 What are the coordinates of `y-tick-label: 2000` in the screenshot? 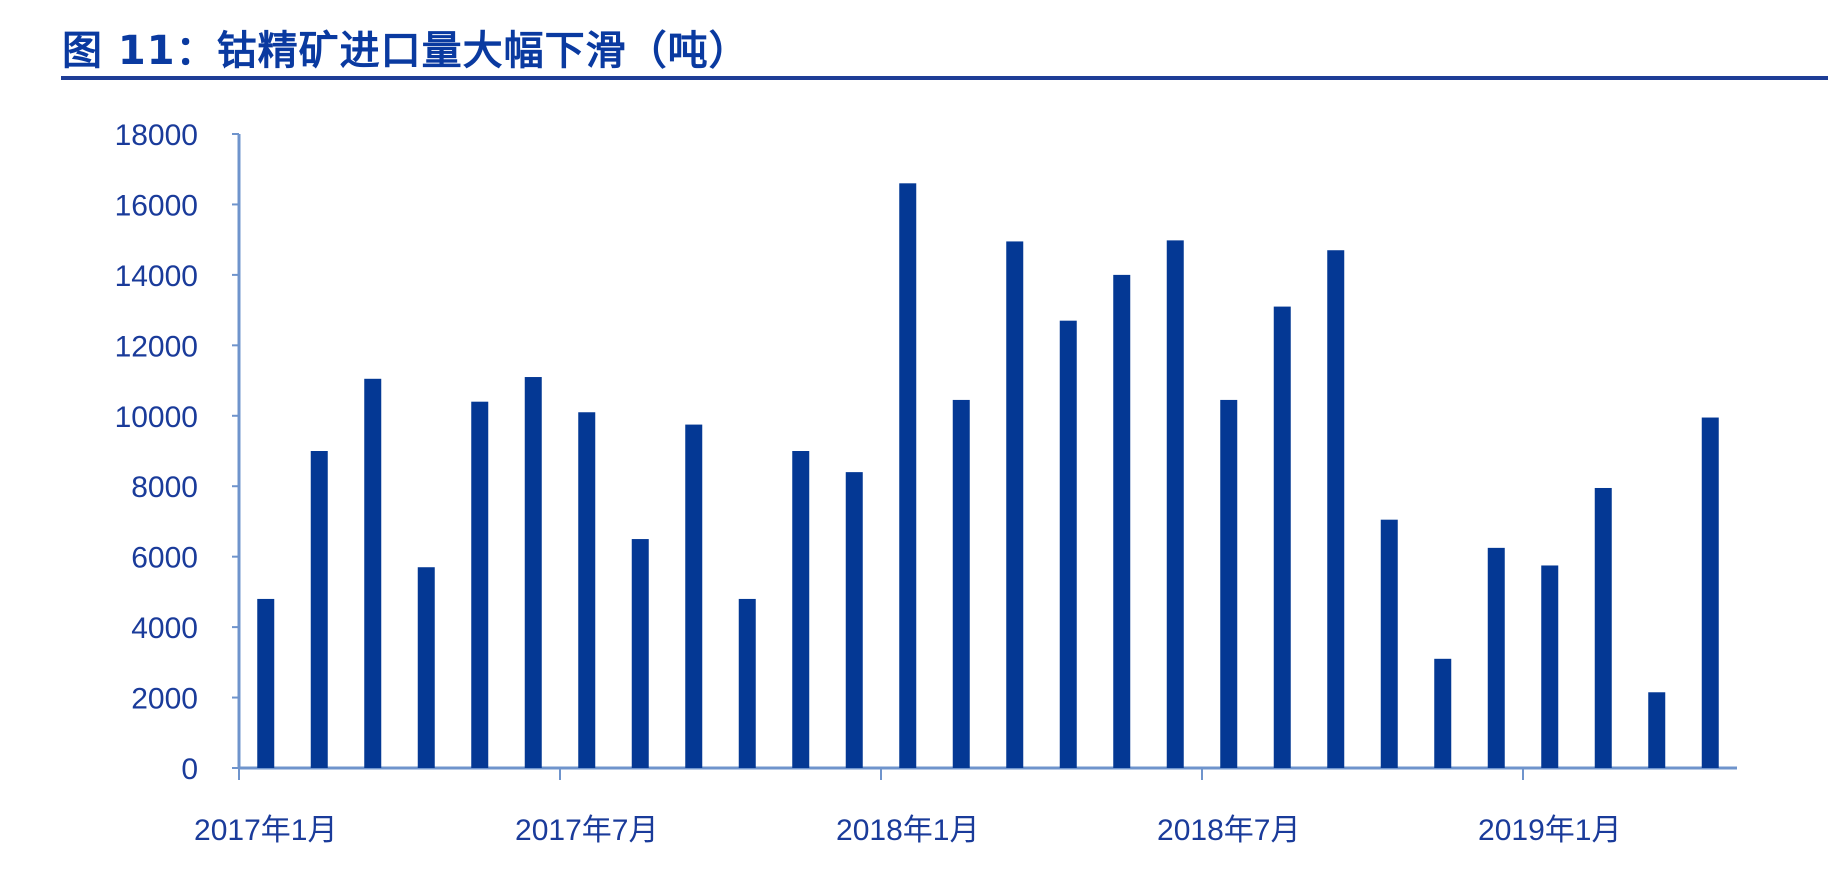 It's located at (164, 699).